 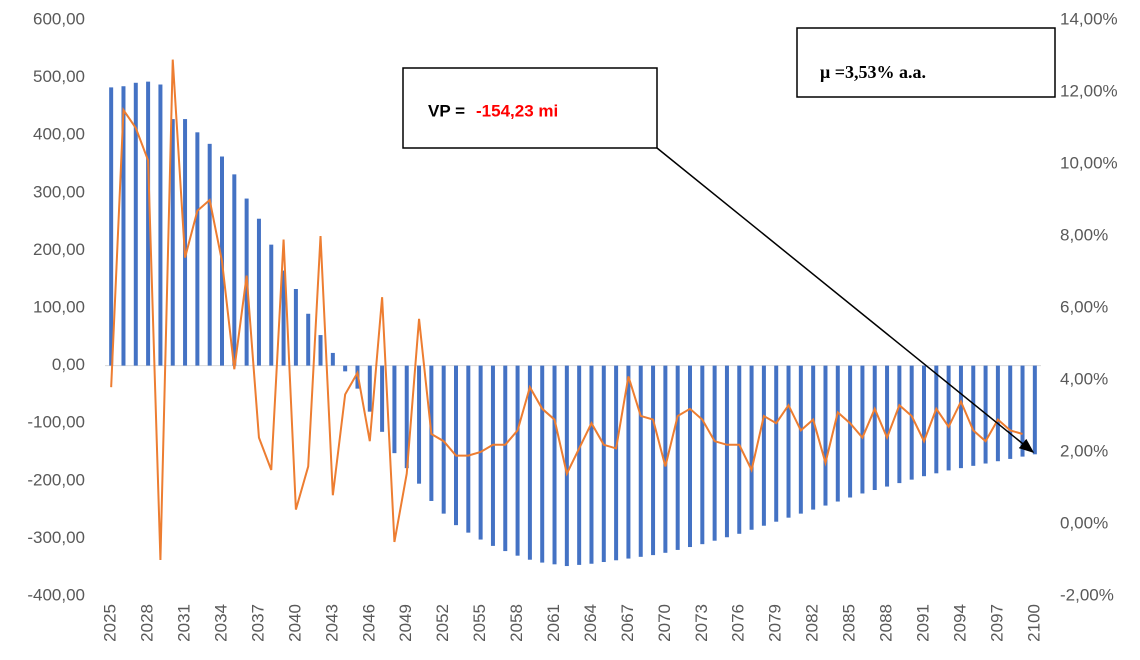 I want to click on y2-tick-label: 14,00%, so click(x=1089, y=18).